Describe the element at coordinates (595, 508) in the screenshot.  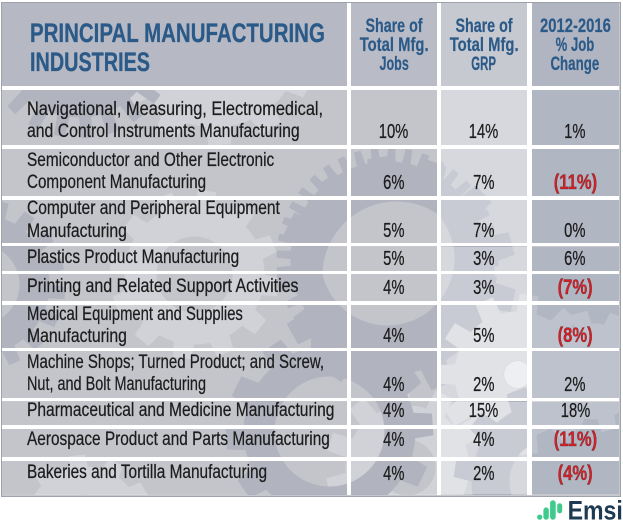
I see `svg-text: Emsi` at that location.